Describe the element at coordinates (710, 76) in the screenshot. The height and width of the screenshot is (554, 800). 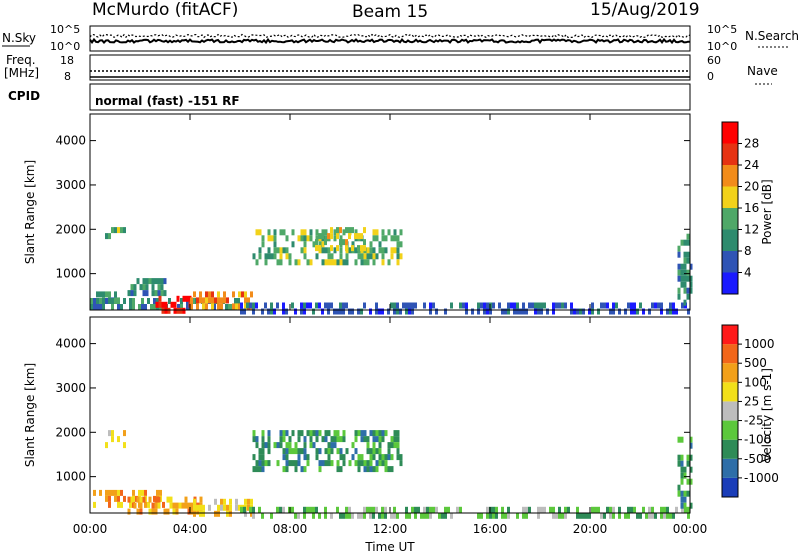
I see `nave-tick-bottom: 0` at that location.